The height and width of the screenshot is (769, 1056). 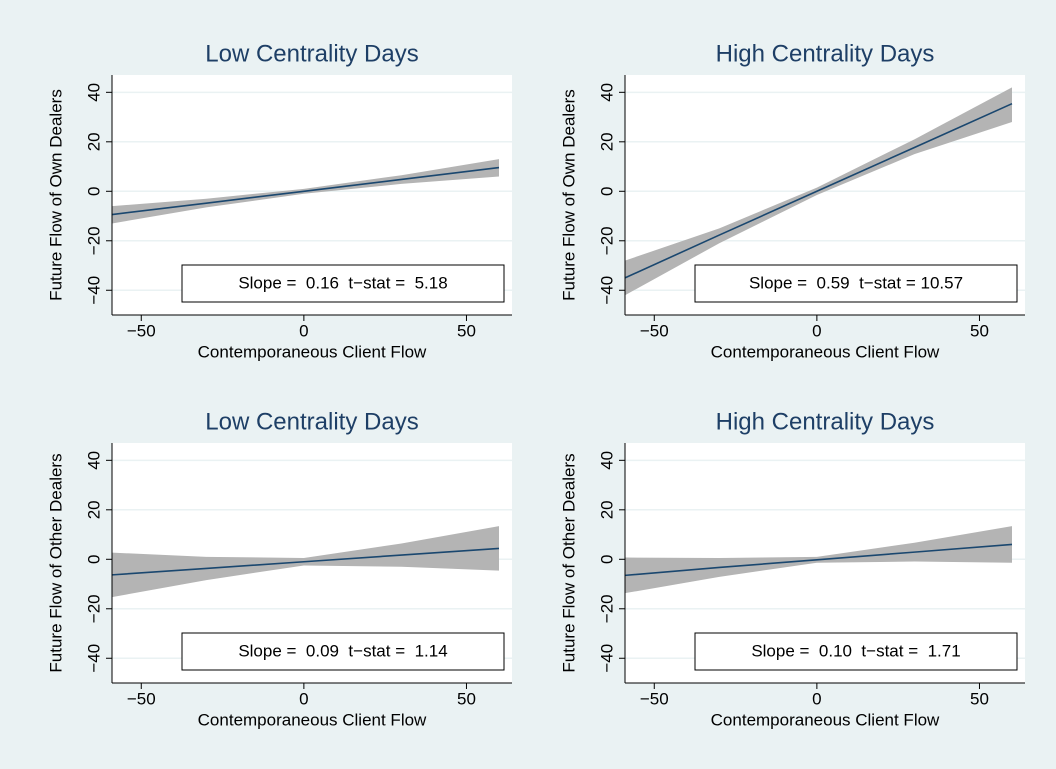 I want to click on annotation: Slope = 0.10 t−stat = 1.71, so click(x=855, y=650).